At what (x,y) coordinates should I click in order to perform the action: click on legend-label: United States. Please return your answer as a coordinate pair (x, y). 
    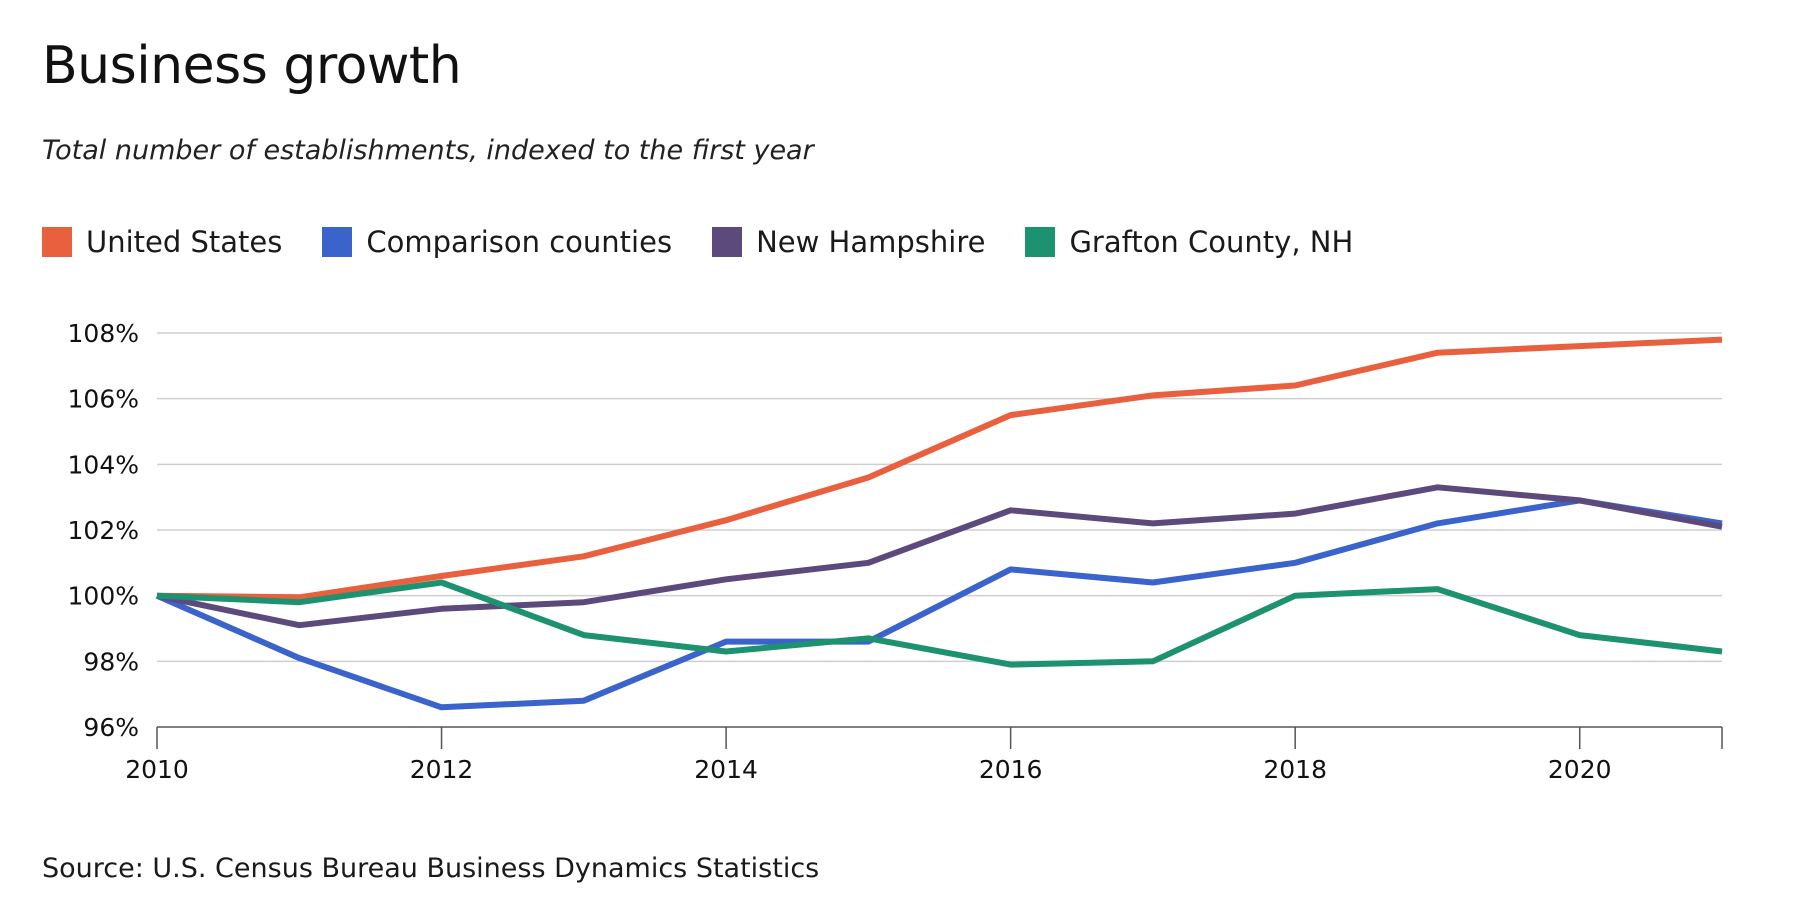
    Looking at the image, I should click on (184, 242).